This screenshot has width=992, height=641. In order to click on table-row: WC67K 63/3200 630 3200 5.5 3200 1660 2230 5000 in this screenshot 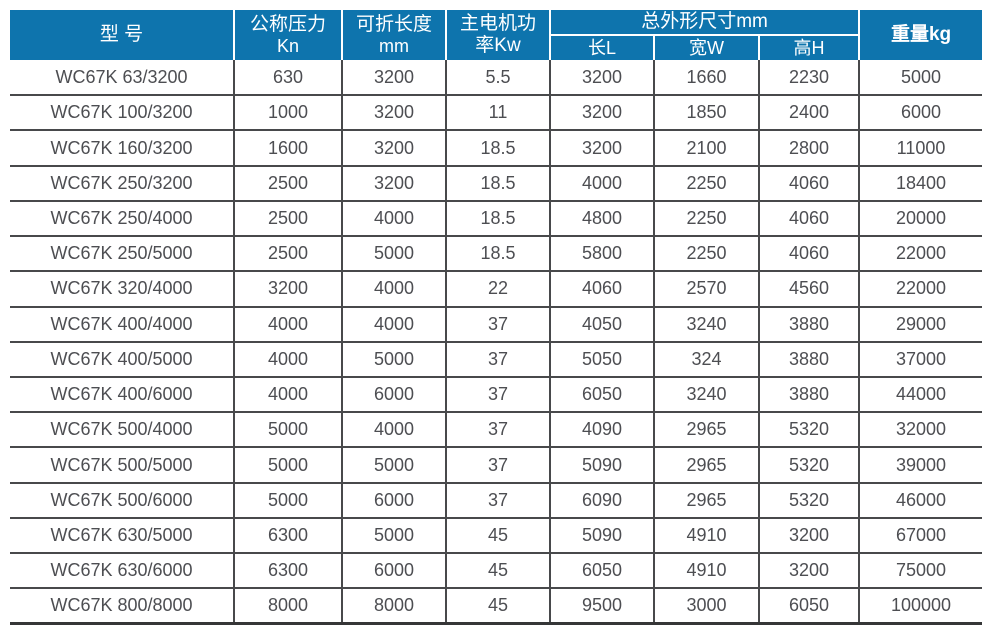, I will do `click(496, 78)`.